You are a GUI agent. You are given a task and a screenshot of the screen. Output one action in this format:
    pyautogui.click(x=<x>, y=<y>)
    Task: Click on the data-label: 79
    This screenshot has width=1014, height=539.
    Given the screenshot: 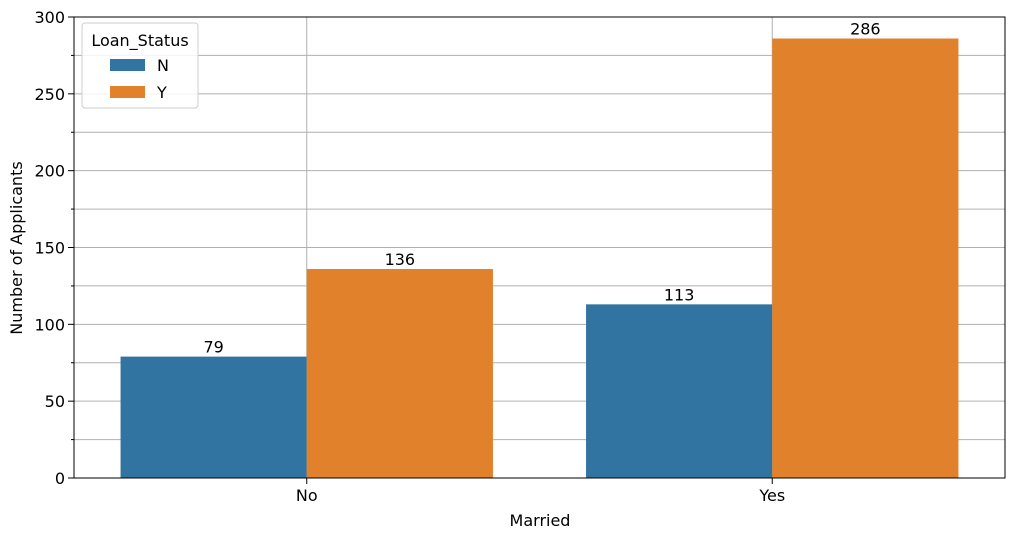 What is the action you would take?
    pyautogui.click(x=213, y=347)
    